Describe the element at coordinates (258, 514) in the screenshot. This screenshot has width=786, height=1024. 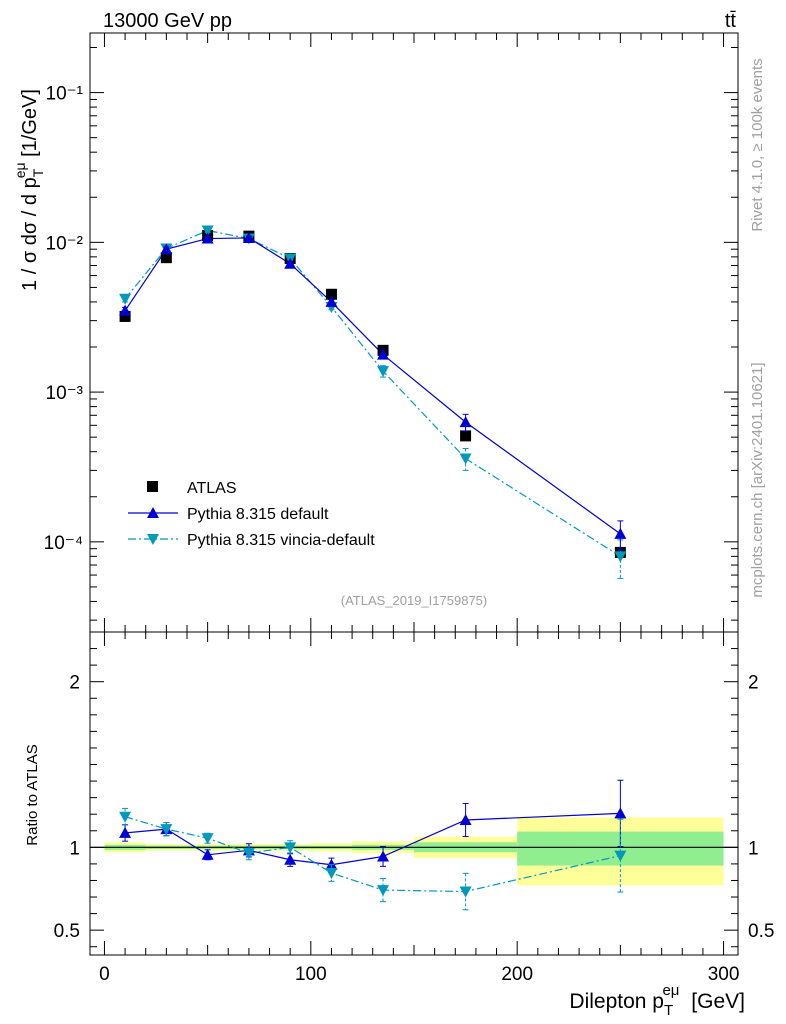
I see `legend-label-pythia-default: Pythia 8.315 default` at that location.